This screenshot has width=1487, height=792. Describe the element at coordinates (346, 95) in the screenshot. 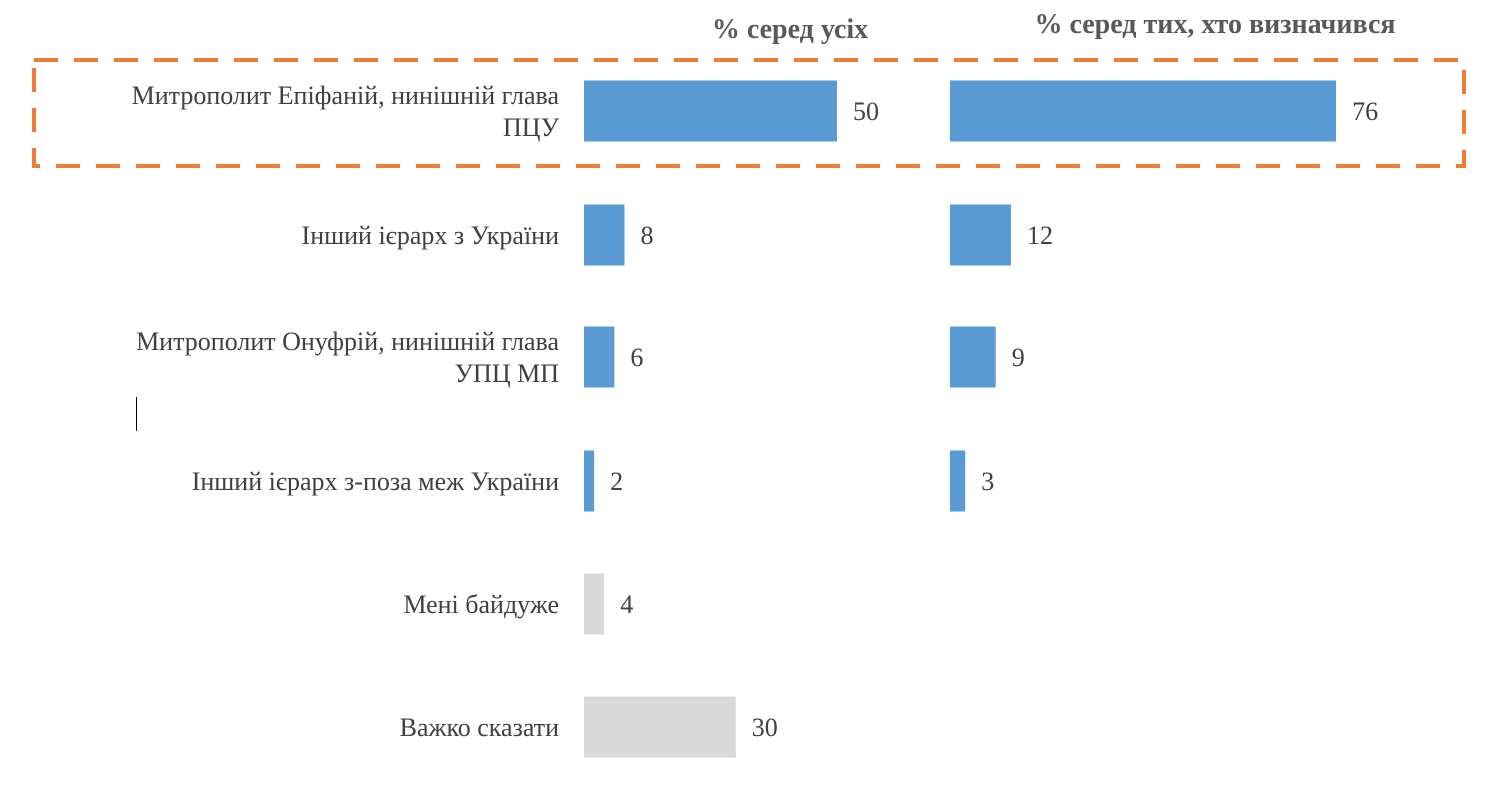

I see `category-label: Митрополит Епіфаній, нинішній глава` at that location.